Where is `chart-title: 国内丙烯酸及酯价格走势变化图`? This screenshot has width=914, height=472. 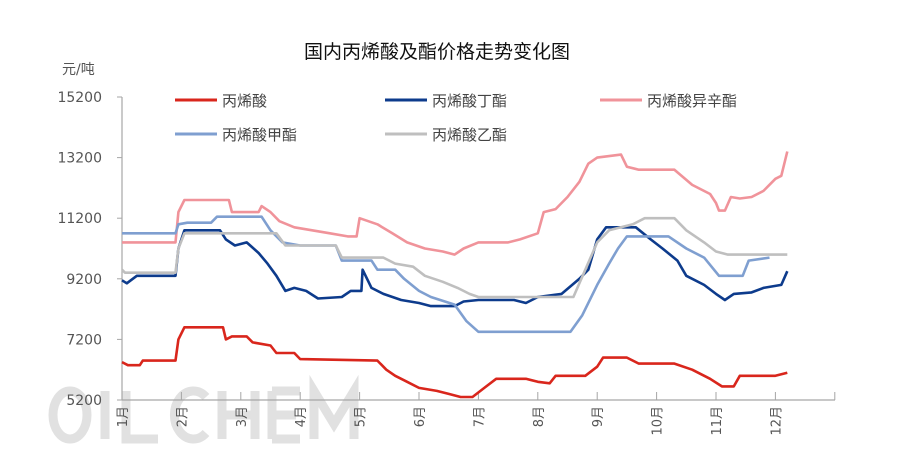
chart-title: 国内丙烯酸及酯价格走势变化图 is located at coordinates (437, 52).